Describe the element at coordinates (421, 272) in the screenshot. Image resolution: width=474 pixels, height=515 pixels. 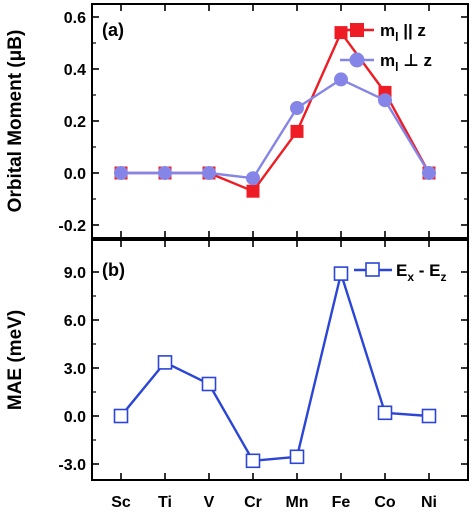
I see `legend-label-ex-ez: Ex - Ez` at that location.